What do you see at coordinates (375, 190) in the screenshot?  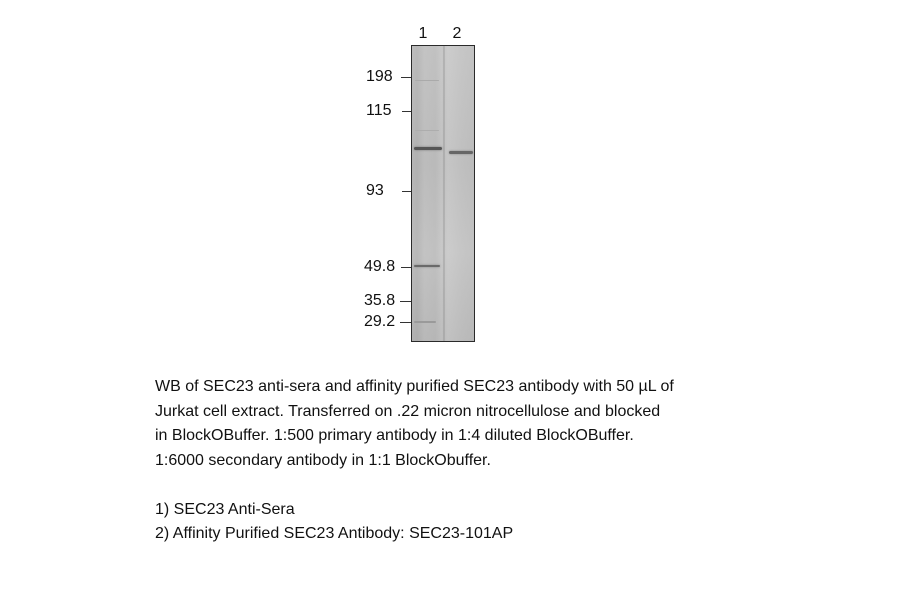 I see `mw-label: 93` at bounding box center [375, 190].